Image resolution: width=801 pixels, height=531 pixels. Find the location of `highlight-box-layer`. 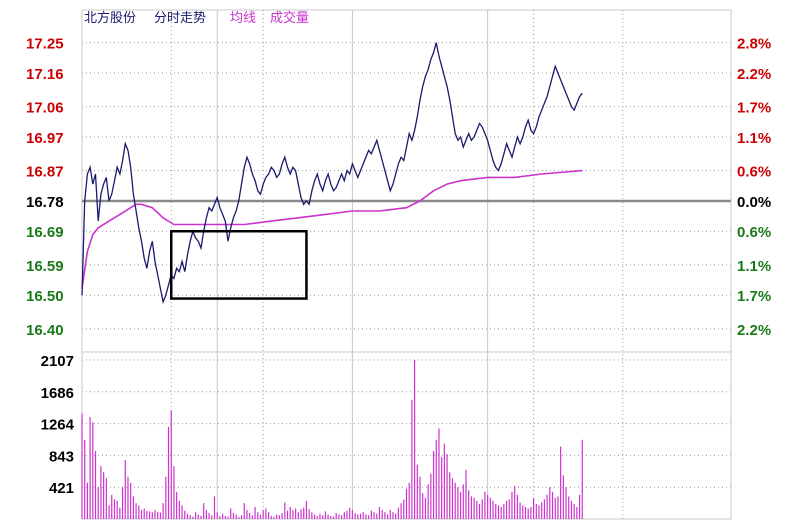

highlight-box-layer is located at coordinates (238, 264).